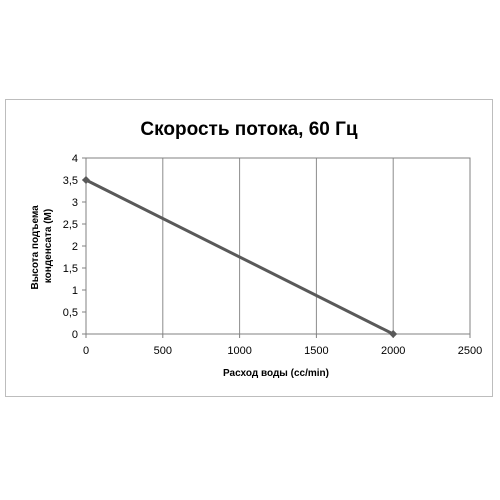  I want to click on y-tick-label: 1, so click(75, 291).